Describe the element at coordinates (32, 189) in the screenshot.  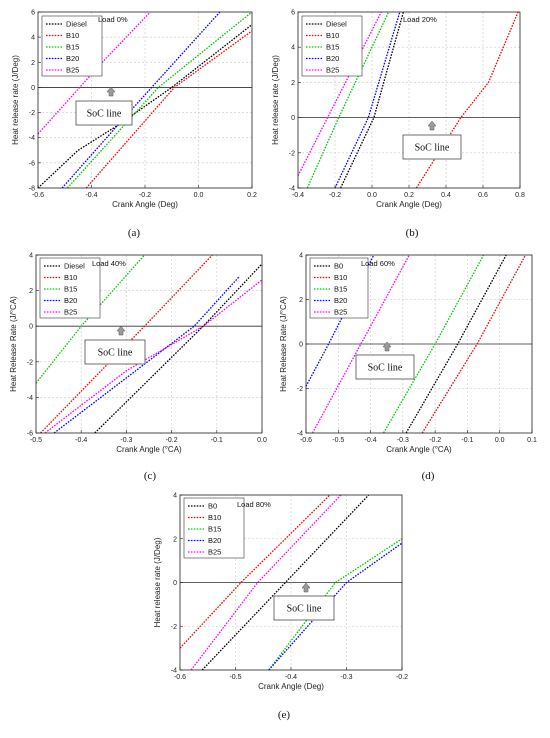
I see `y-tick-label: -8` at that location.